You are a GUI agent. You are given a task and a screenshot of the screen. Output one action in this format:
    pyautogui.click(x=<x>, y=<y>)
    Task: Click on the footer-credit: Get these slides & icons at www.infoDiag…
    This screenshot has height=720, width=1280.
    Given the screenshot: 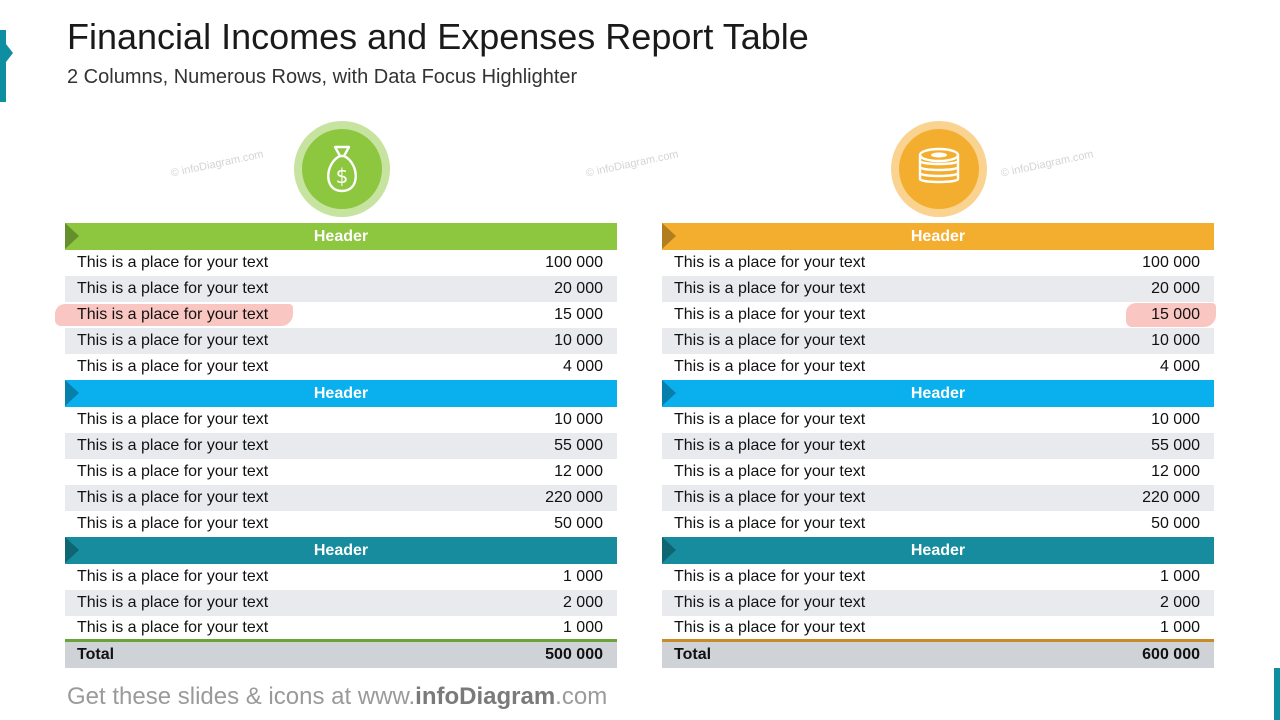 What is the action you would take?
    pyautogui.click(x=337, y=696)
    